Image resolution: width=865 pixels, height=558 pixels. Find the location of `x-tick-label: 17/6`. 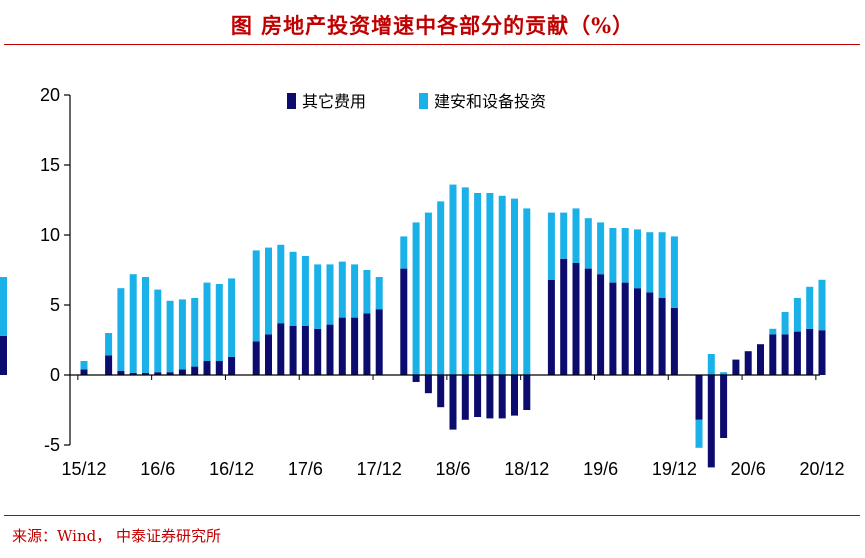

x-tick-label: 17/6 is located at coordinates (305, 469).